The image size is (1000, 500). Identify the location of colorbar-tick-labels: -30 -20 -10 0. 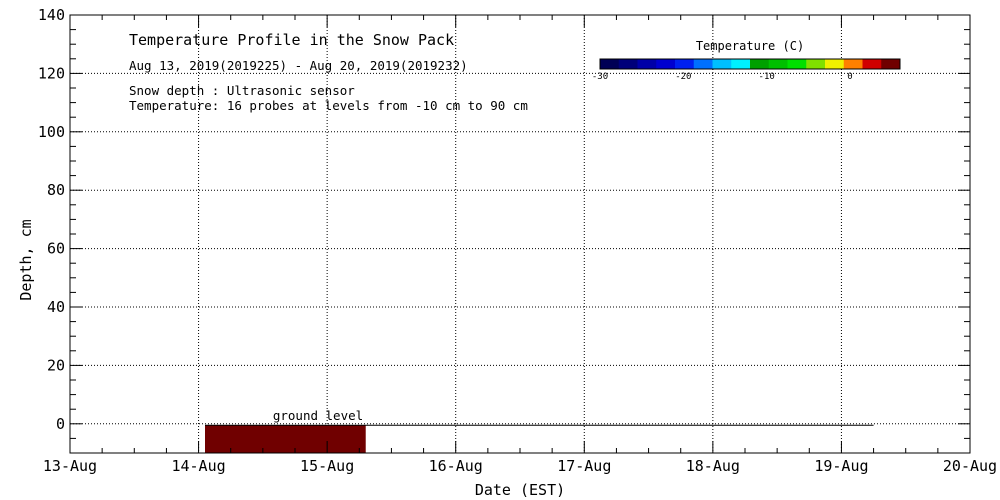
(722, 77).